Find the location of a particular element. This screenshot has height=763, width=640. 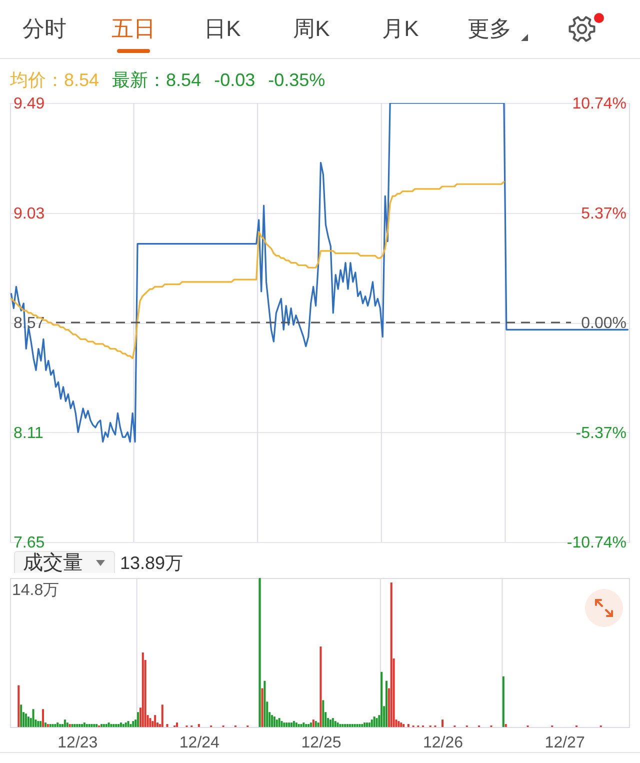

text: 更多 is located at coordinates (490, 29).